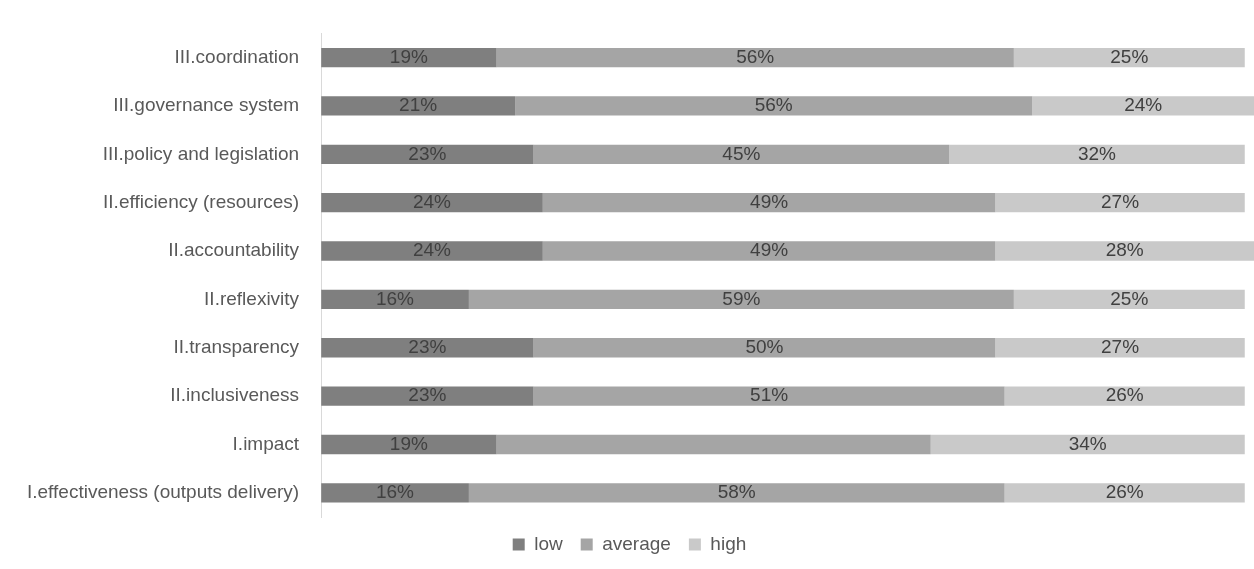 The height and width of the screenshot is (569, 1254). I want to click on data-label: 32%, so click(1097, 153).